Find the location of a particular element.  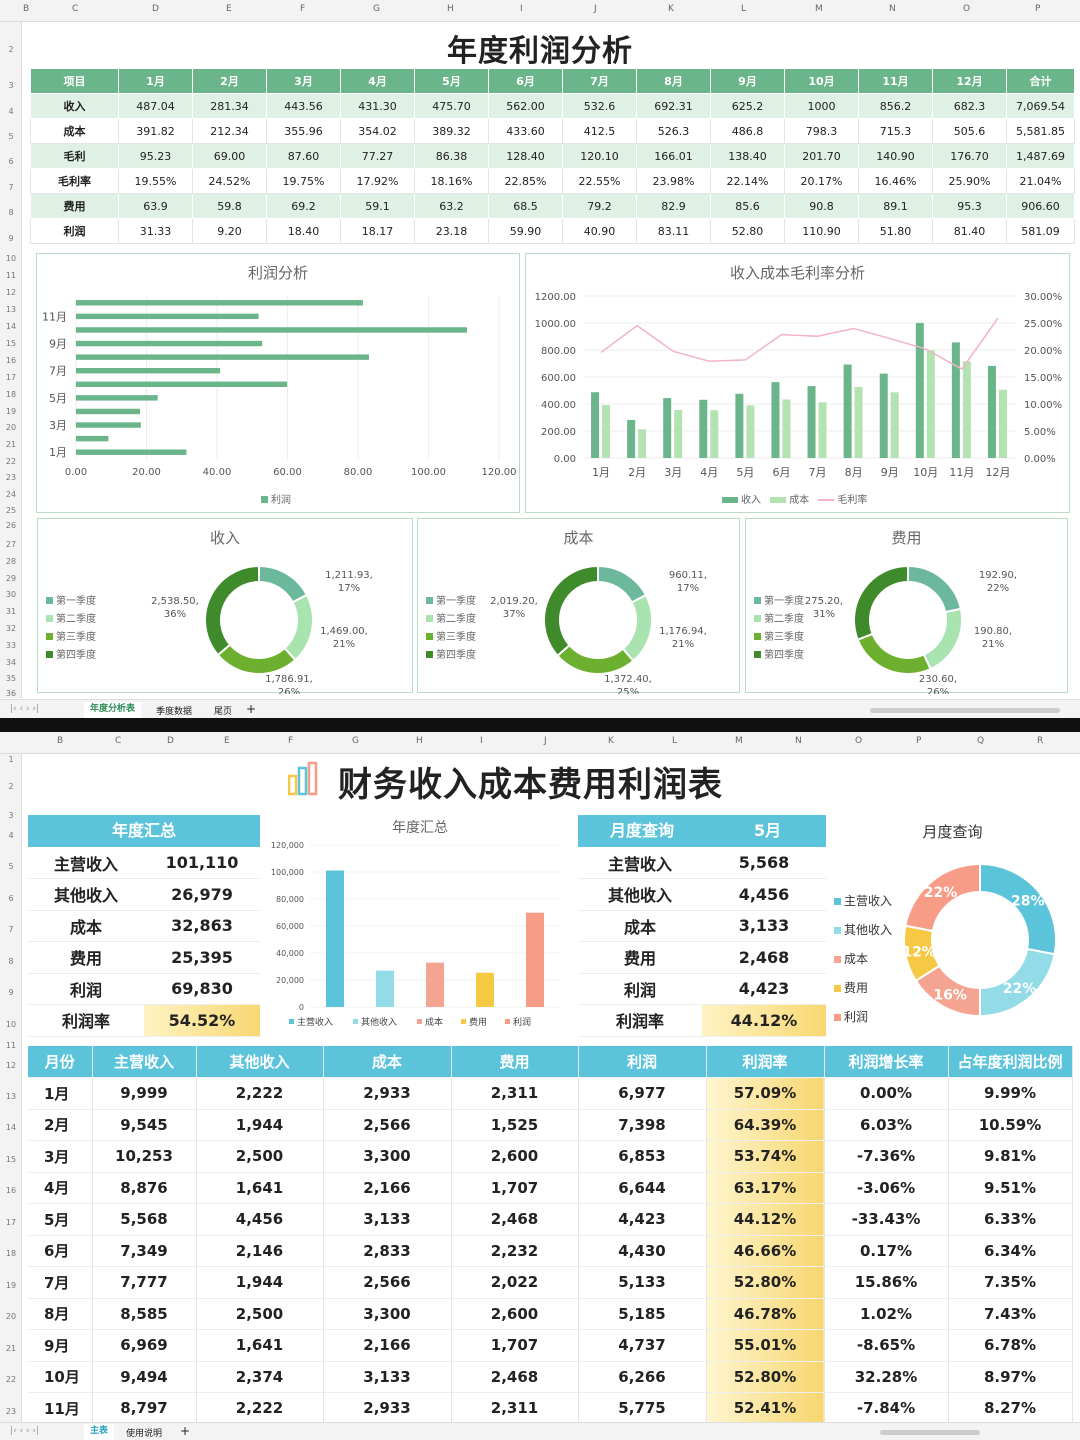

table-cell: 1,487.69 is located at coordinates (1040, 156).